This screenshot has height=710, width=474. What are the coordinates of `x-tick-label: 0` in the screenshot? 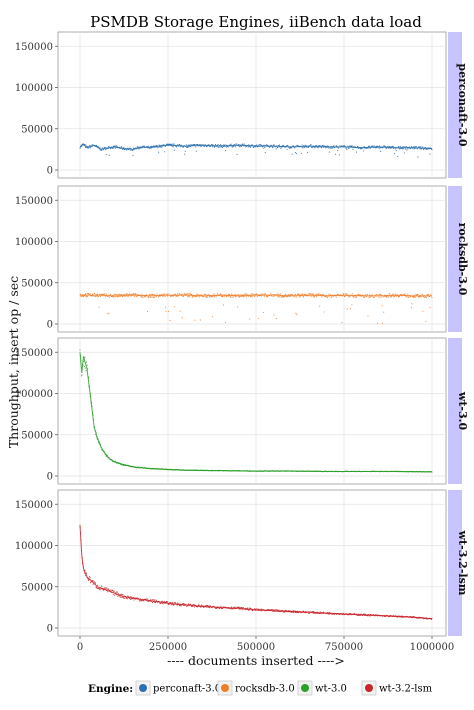 It's located at (80, 647).